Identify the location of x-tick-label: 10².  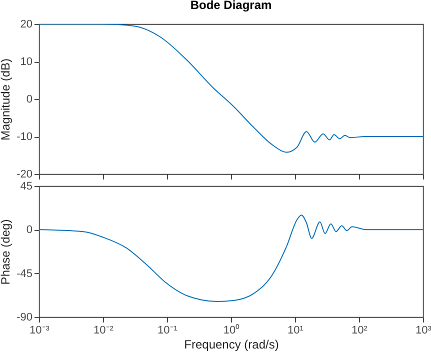
(360, 330).